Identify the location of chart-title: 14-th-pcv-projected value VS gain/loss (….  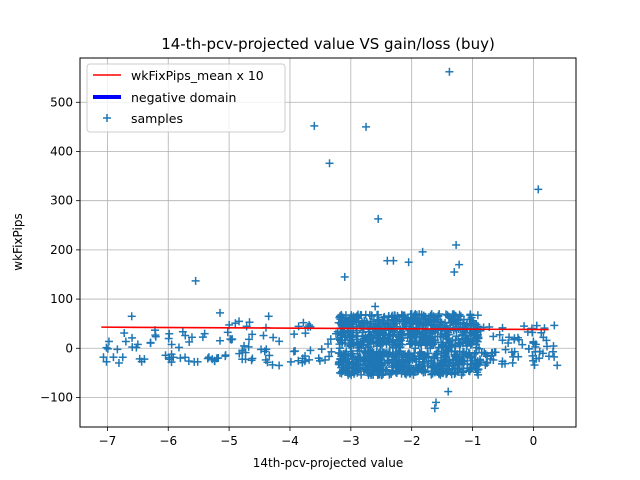
(328, 44).